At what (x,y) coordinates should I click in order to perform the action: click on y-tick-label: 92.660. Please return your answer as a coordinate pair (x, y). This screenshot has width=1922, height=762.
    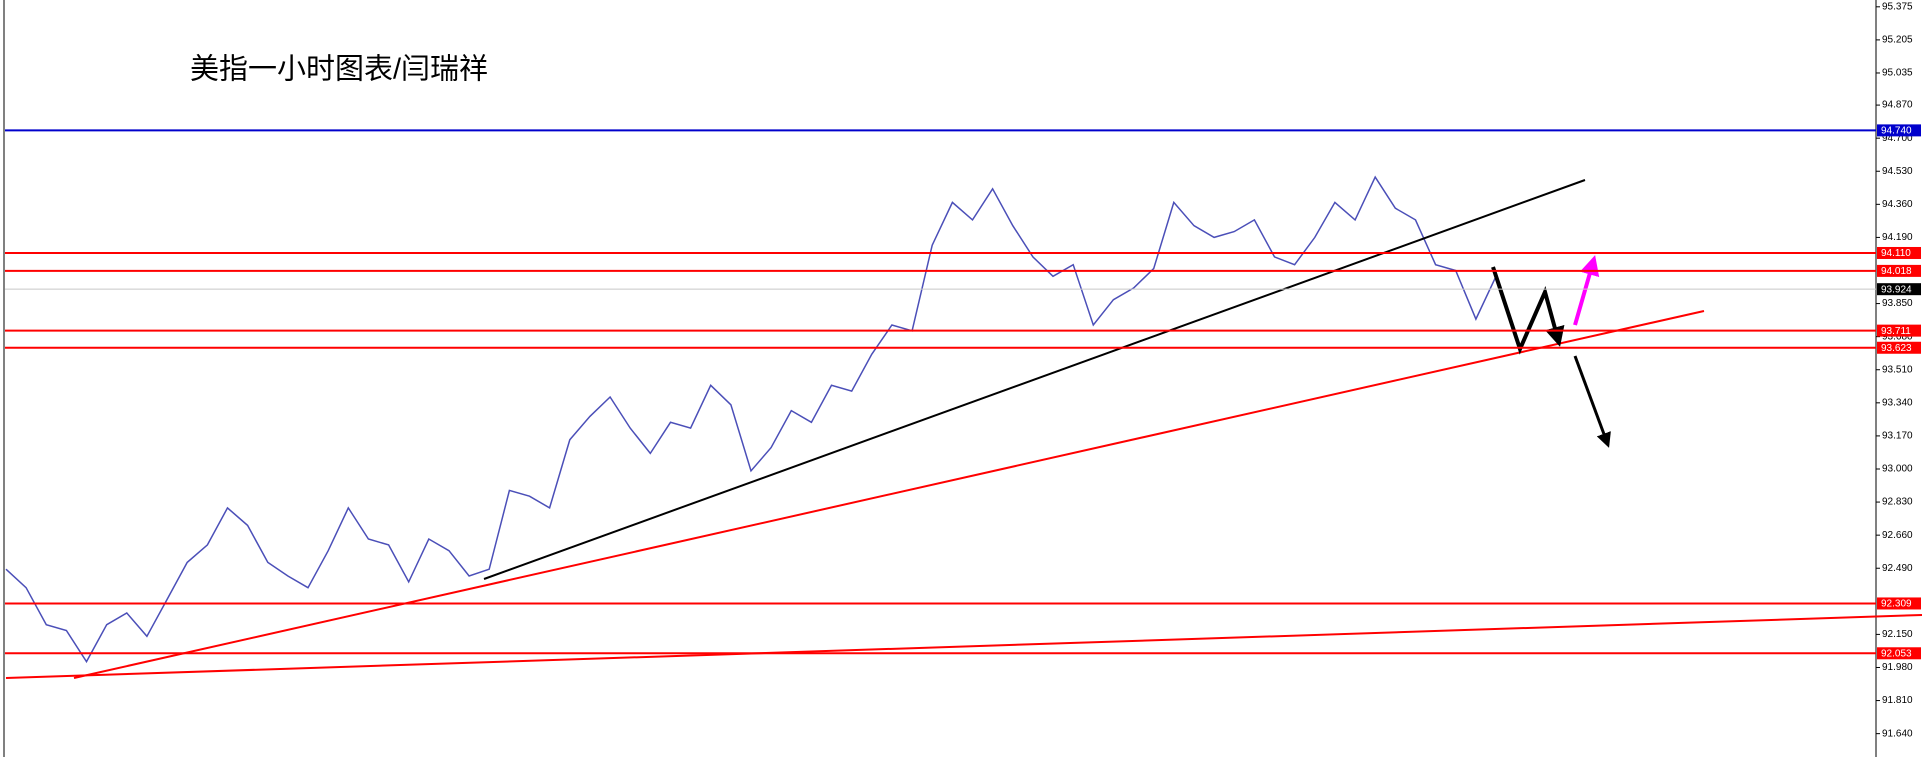
    Looking at the image, I should click on (1897, 535).